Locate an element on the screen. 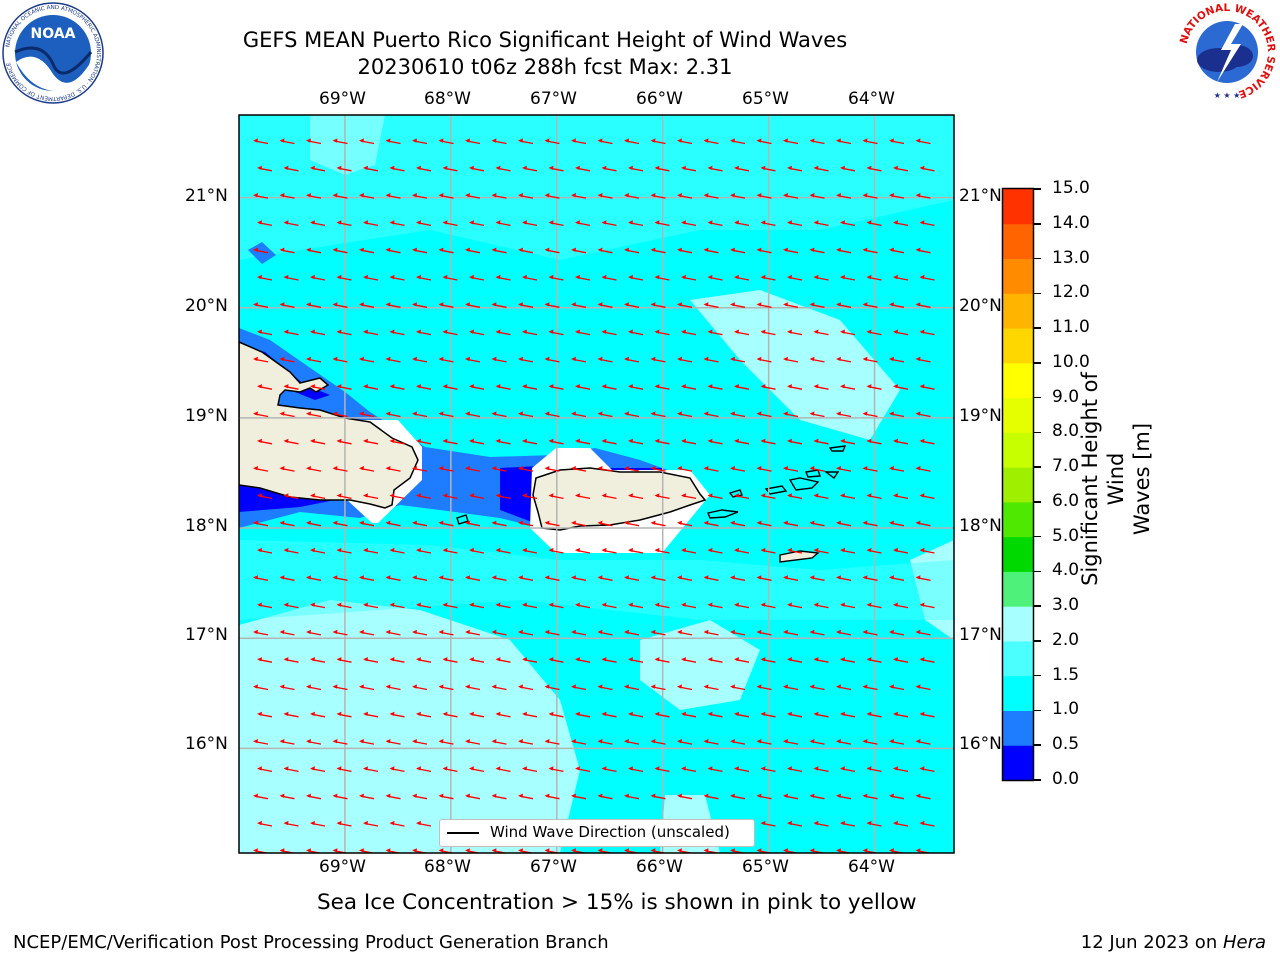 The image size is (1280, 960). lon-label-top-69w: 69°W is located at coordinates (342, 99).